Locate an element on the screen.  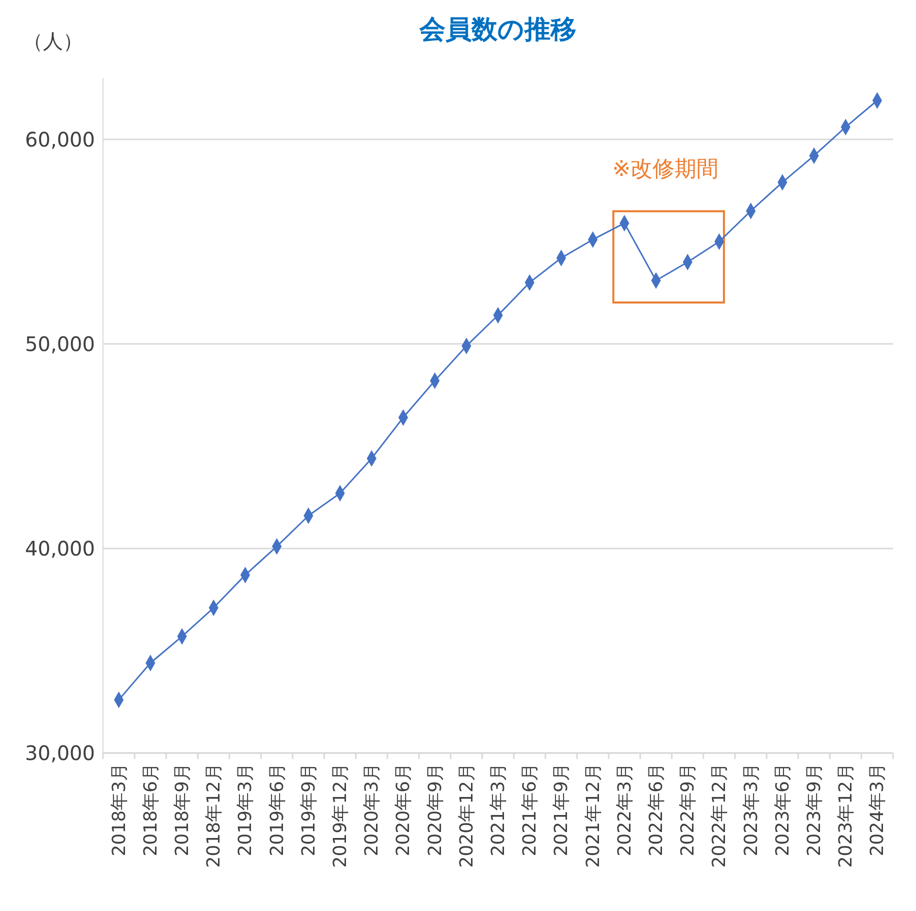
chart-title: 会員数の推移 is located at coordinates (497, 30).